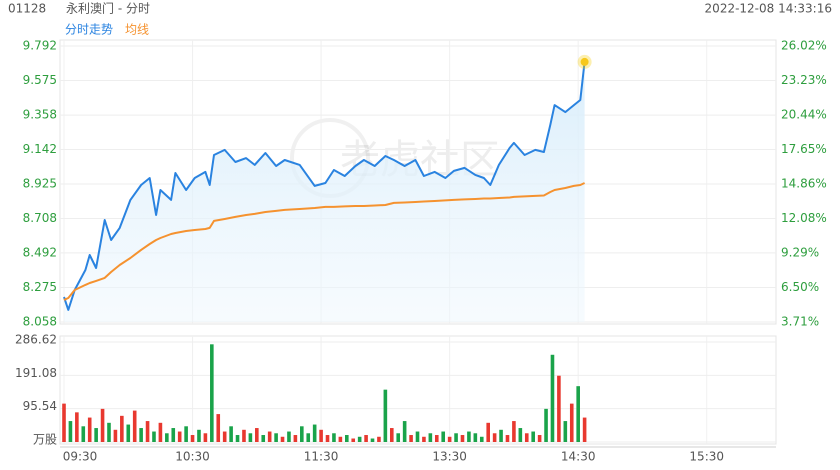  Describe the element at coordinates (137, 30) in the screenshot. I see `legend-entry: 均线` at that location.